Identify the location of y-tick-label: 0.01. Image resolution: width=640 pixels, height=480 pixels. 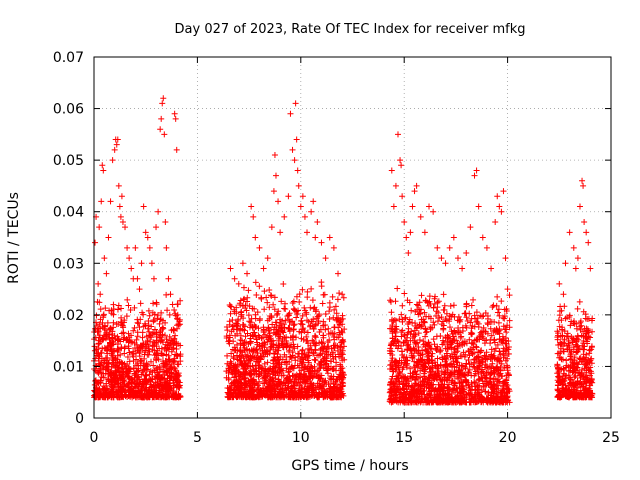
(68, 367).